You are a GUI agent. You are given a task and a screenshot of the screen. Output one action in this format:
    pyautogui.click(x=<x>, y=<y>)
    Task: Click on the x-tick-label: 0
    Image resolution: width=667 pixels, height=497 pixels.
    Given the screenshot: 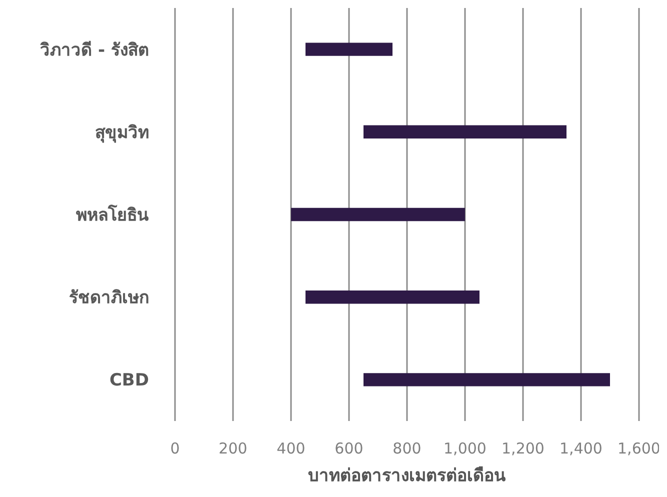 What is the action you would take?
    pyautogui.click(x=175, y=449)
    